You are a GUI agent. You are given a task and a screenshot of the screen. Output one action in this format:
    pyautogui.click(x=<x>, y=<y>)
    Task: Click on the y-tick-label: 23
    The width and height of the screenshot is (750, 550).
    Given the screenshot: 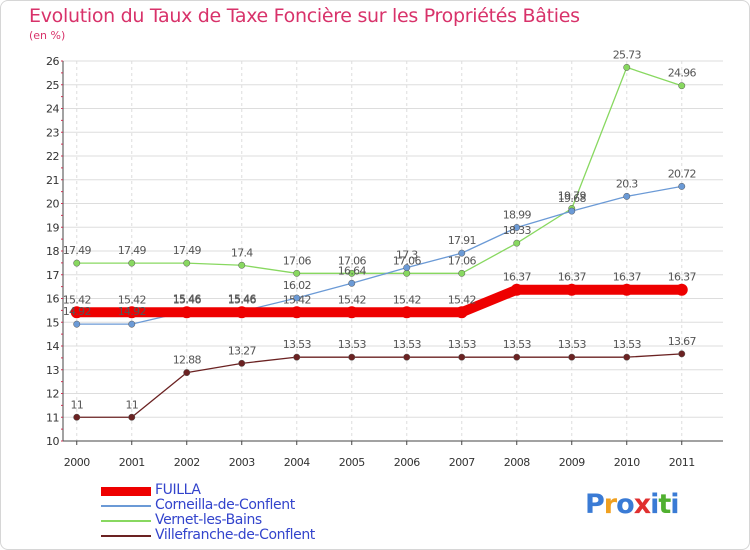 What is the action you would take?
    pyautogui.click(x=52, y=132)
    